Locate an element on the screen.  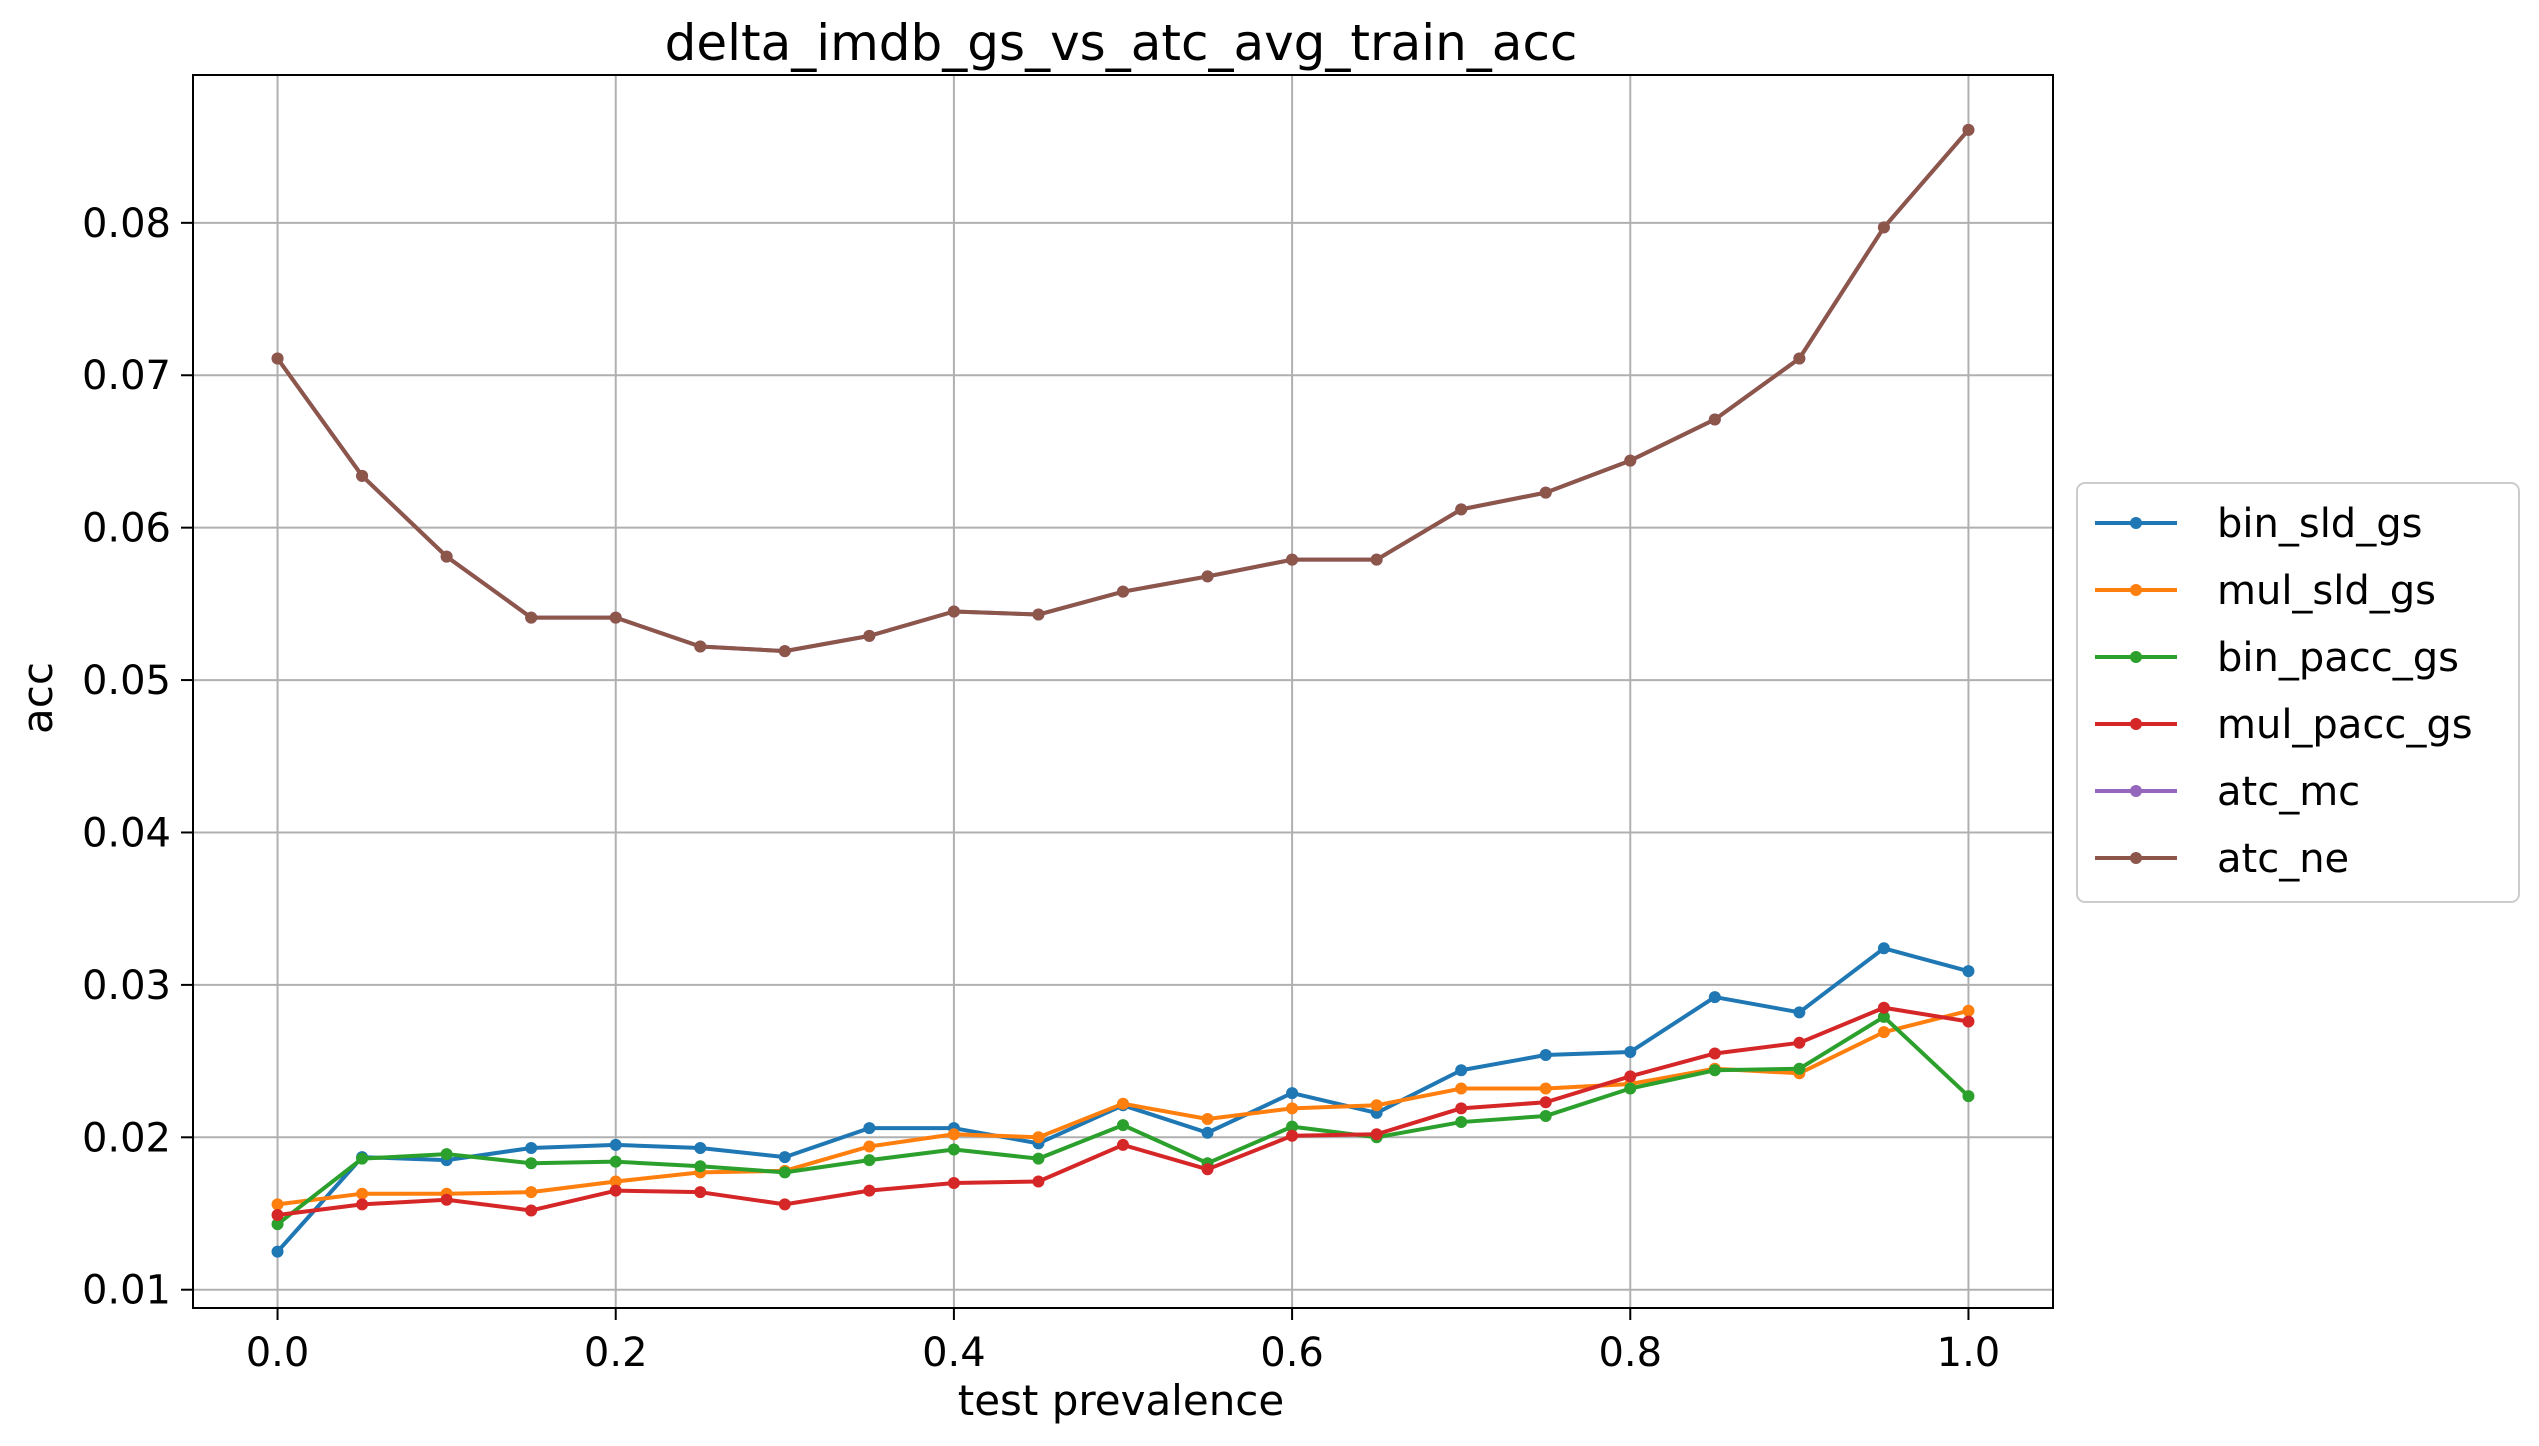
legend-item-atc_ne: atc_ne is located at coordinates (2222, 859).